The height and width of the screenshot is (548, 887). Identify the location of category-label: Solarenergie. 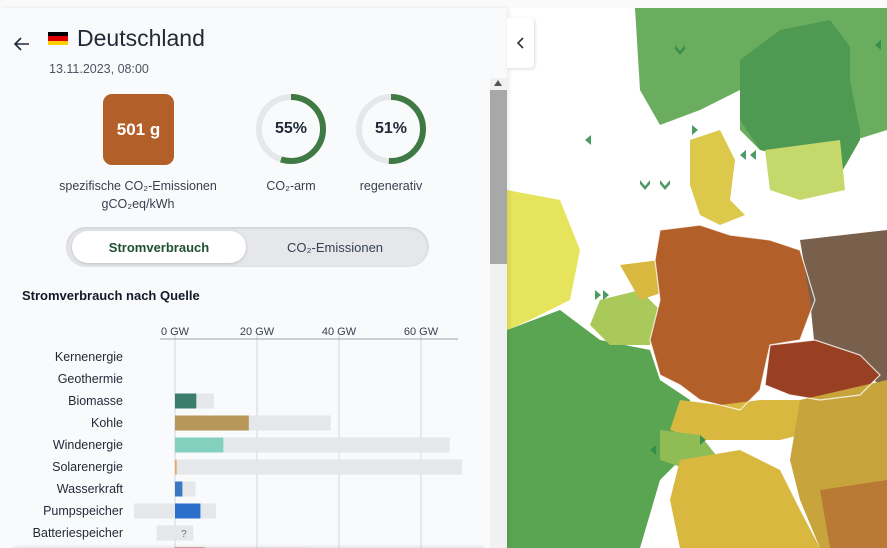
(87, 467).